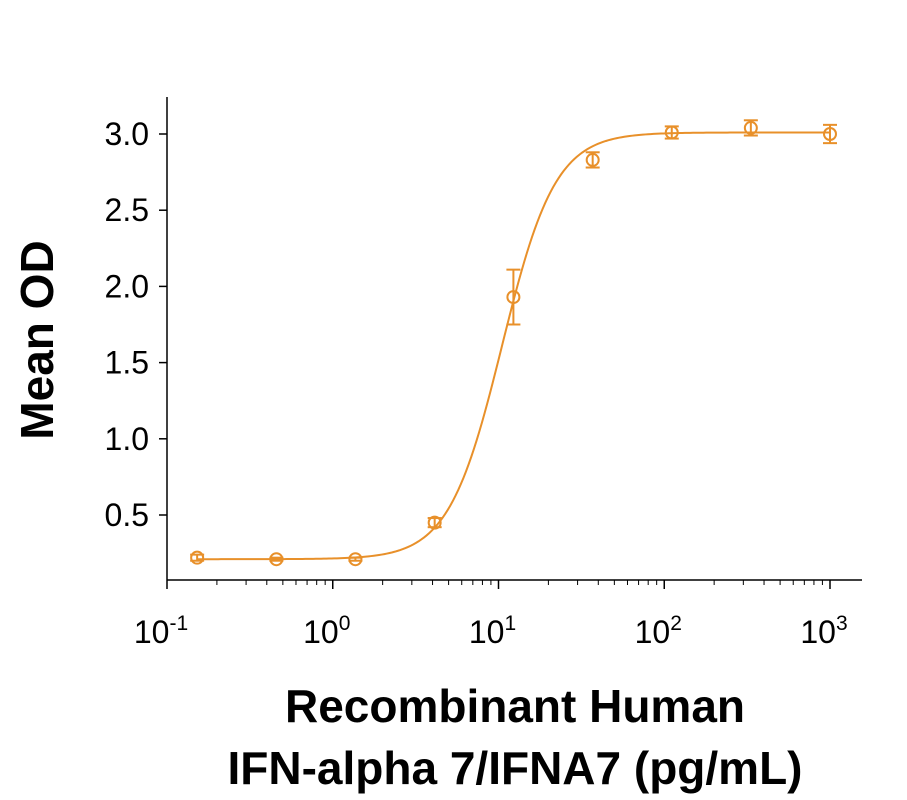 This screenshot has width=907, height=800. Describe the element at coordinates (127, 210) in the screenshot. I see `y-tick-label: 2.5` at that location.